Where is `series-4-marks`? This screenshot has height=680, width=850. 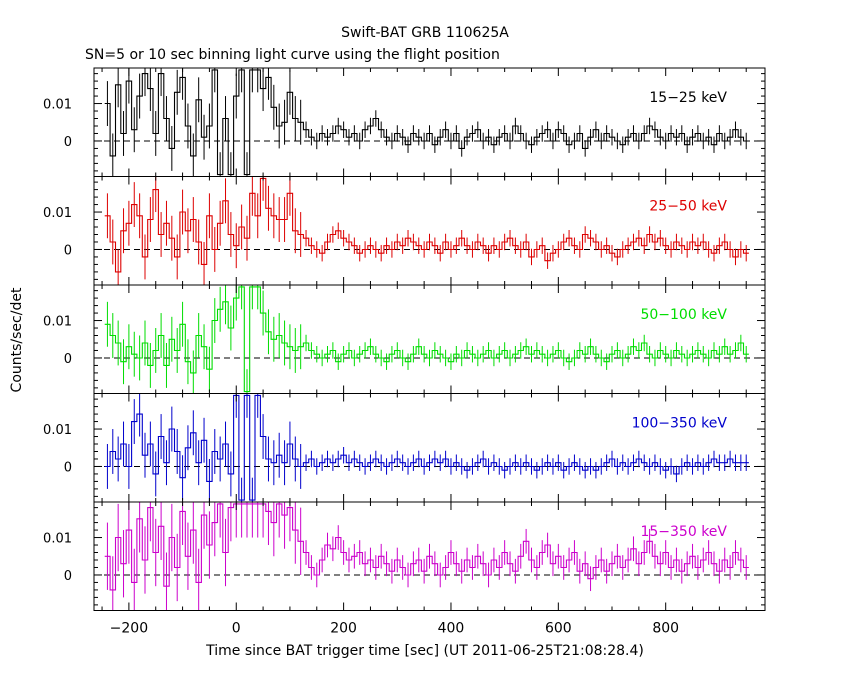
series-4-marks is located at coordinates (426, 447).